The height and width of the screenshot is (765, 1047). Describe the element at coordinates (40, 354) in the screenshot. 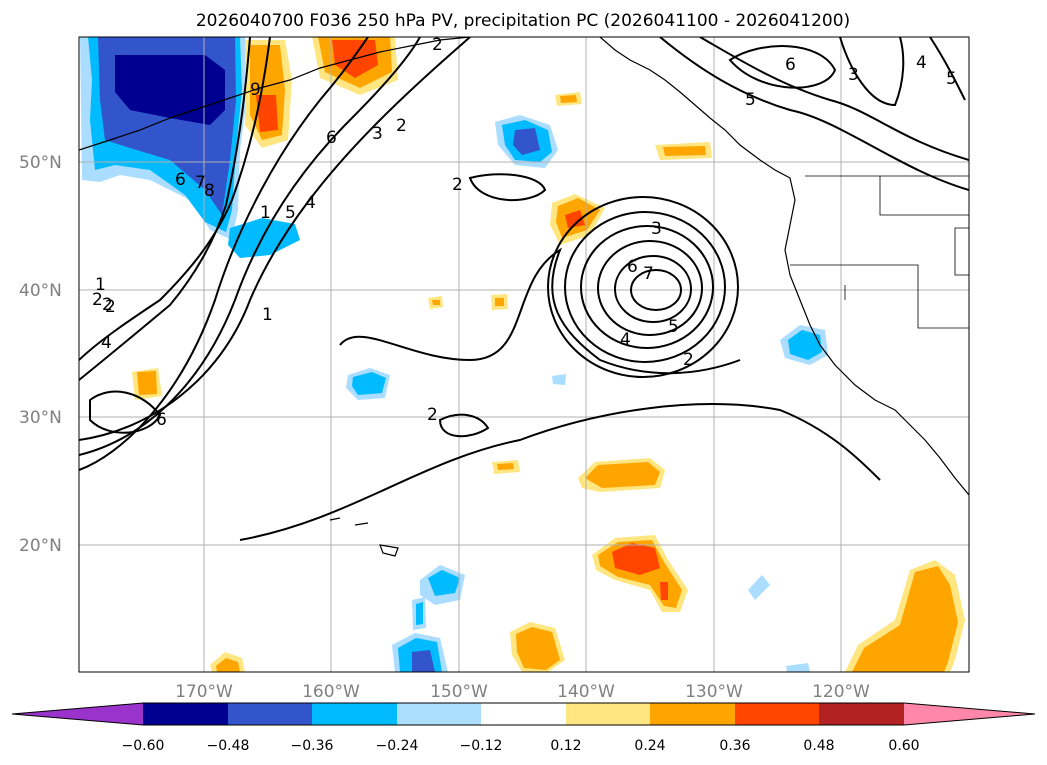

I see `latitude-labels: 50°N 40°N 30°N 20°N` at that location.